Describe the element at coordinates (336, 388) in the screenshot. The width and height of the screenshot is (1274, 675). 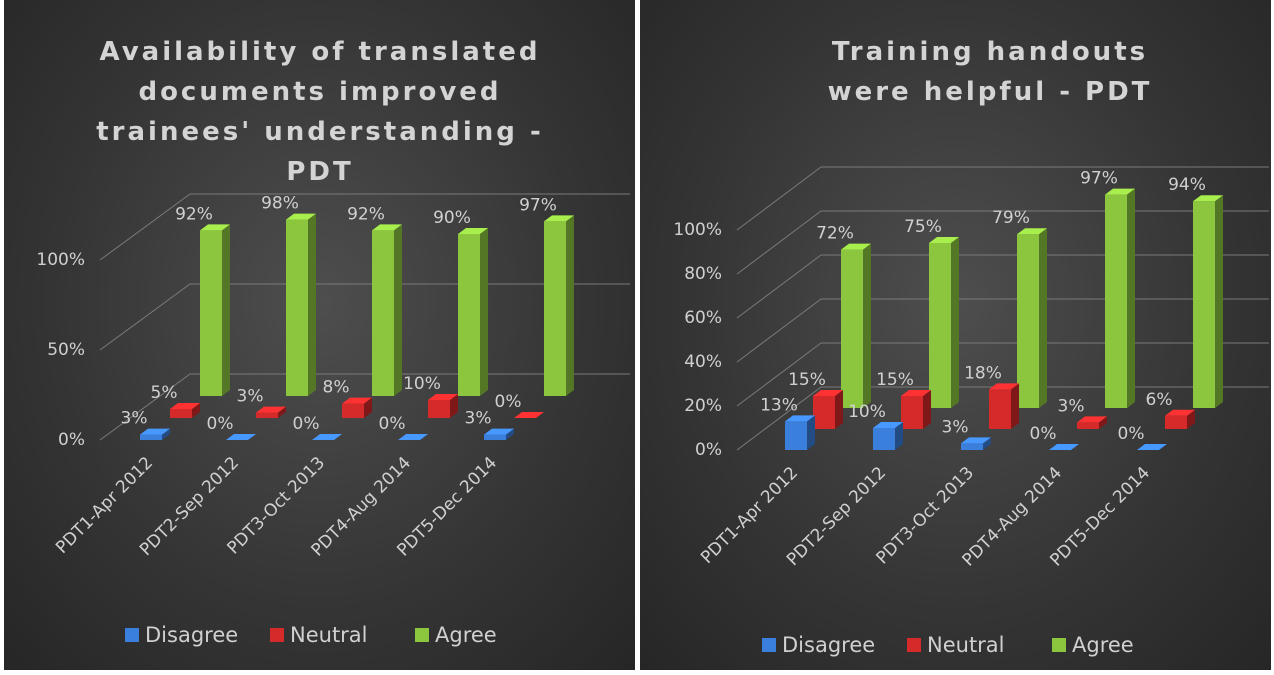
I see `data-label: 8%` at that location.